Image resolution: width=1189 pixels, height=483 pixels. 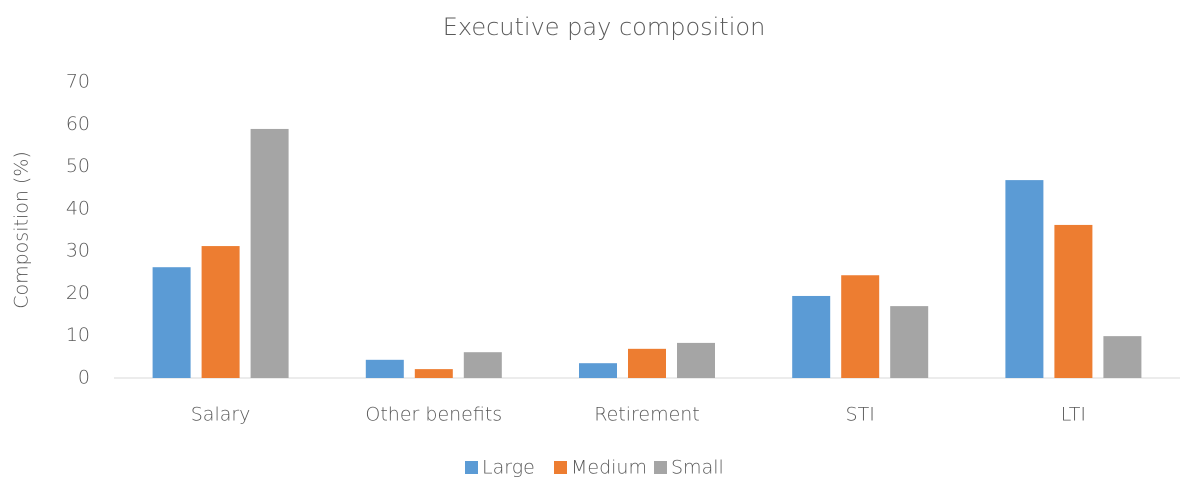 What do you see at coordinates (84, 378) in the screenshot?
I see `y-tick-label: 0` at bounding box center [84, 378].